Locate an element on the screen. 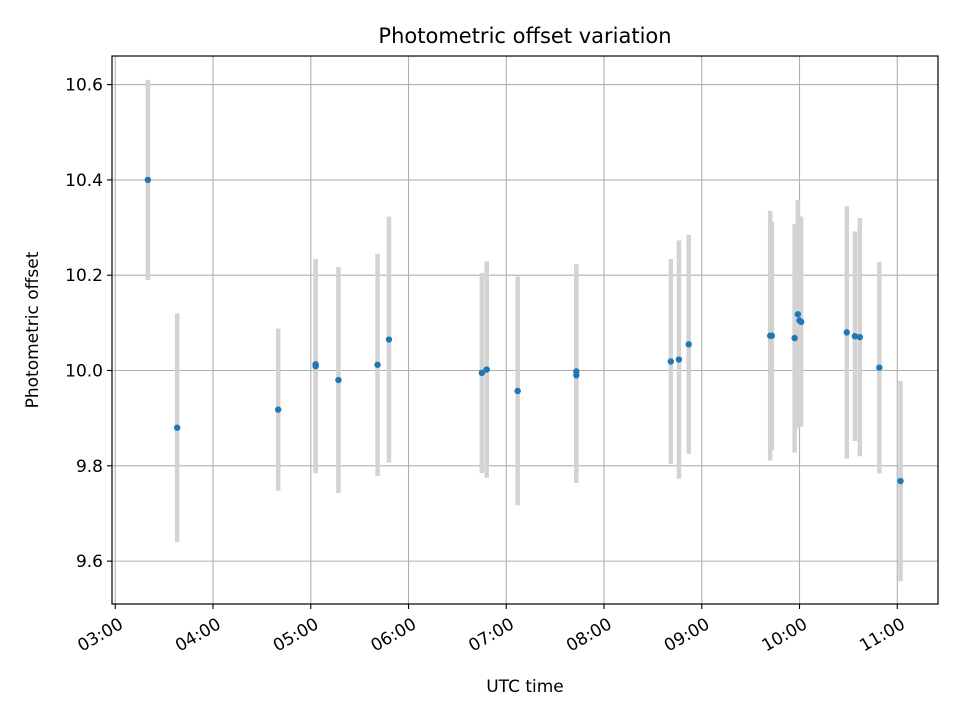  y-axis-label: Photometric offset is located at coordinates (33, 329).